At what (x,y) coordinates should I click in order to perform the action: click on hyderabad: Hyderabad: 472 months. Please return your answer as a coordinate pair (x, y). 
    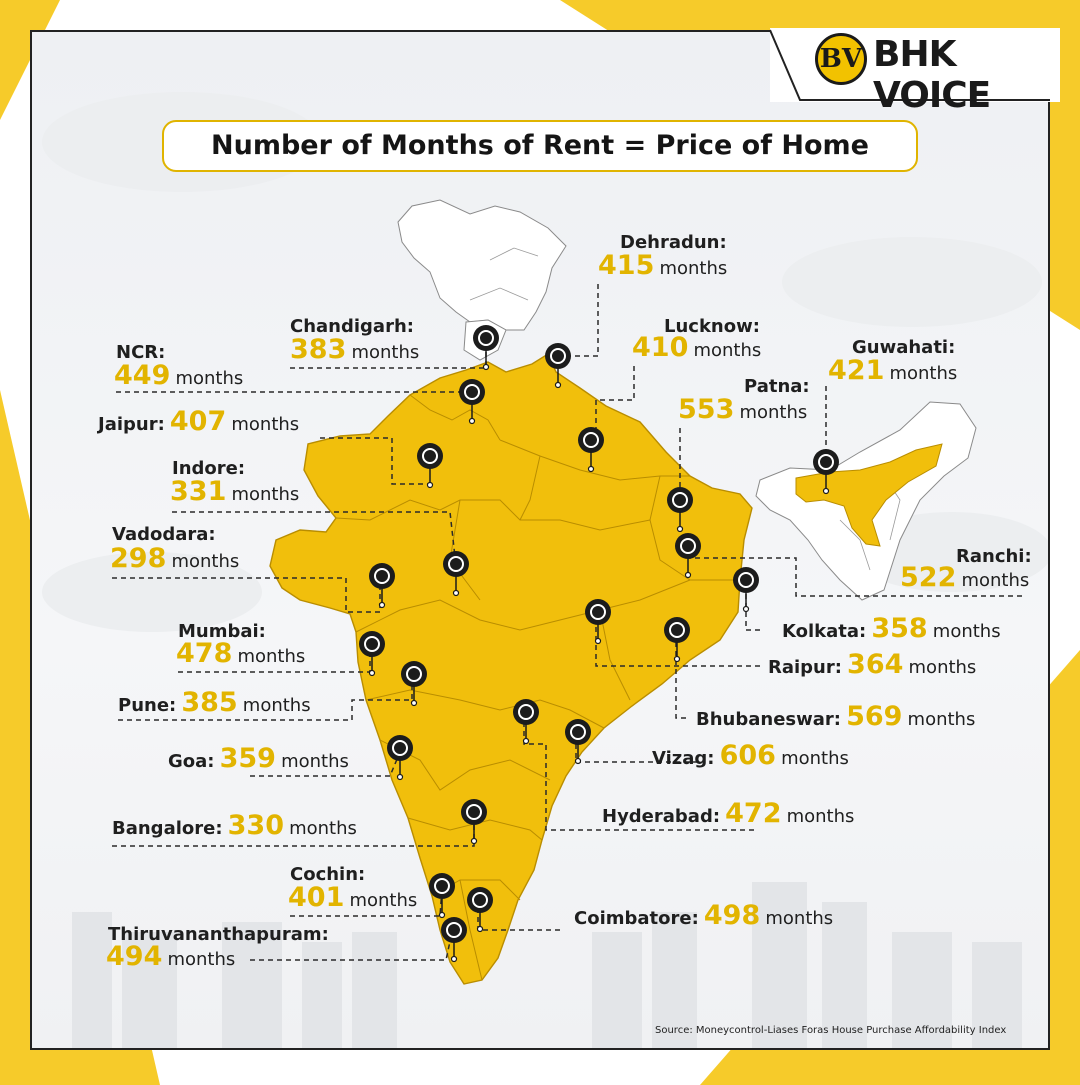
    Looking at the image, I should click on (728, 813).